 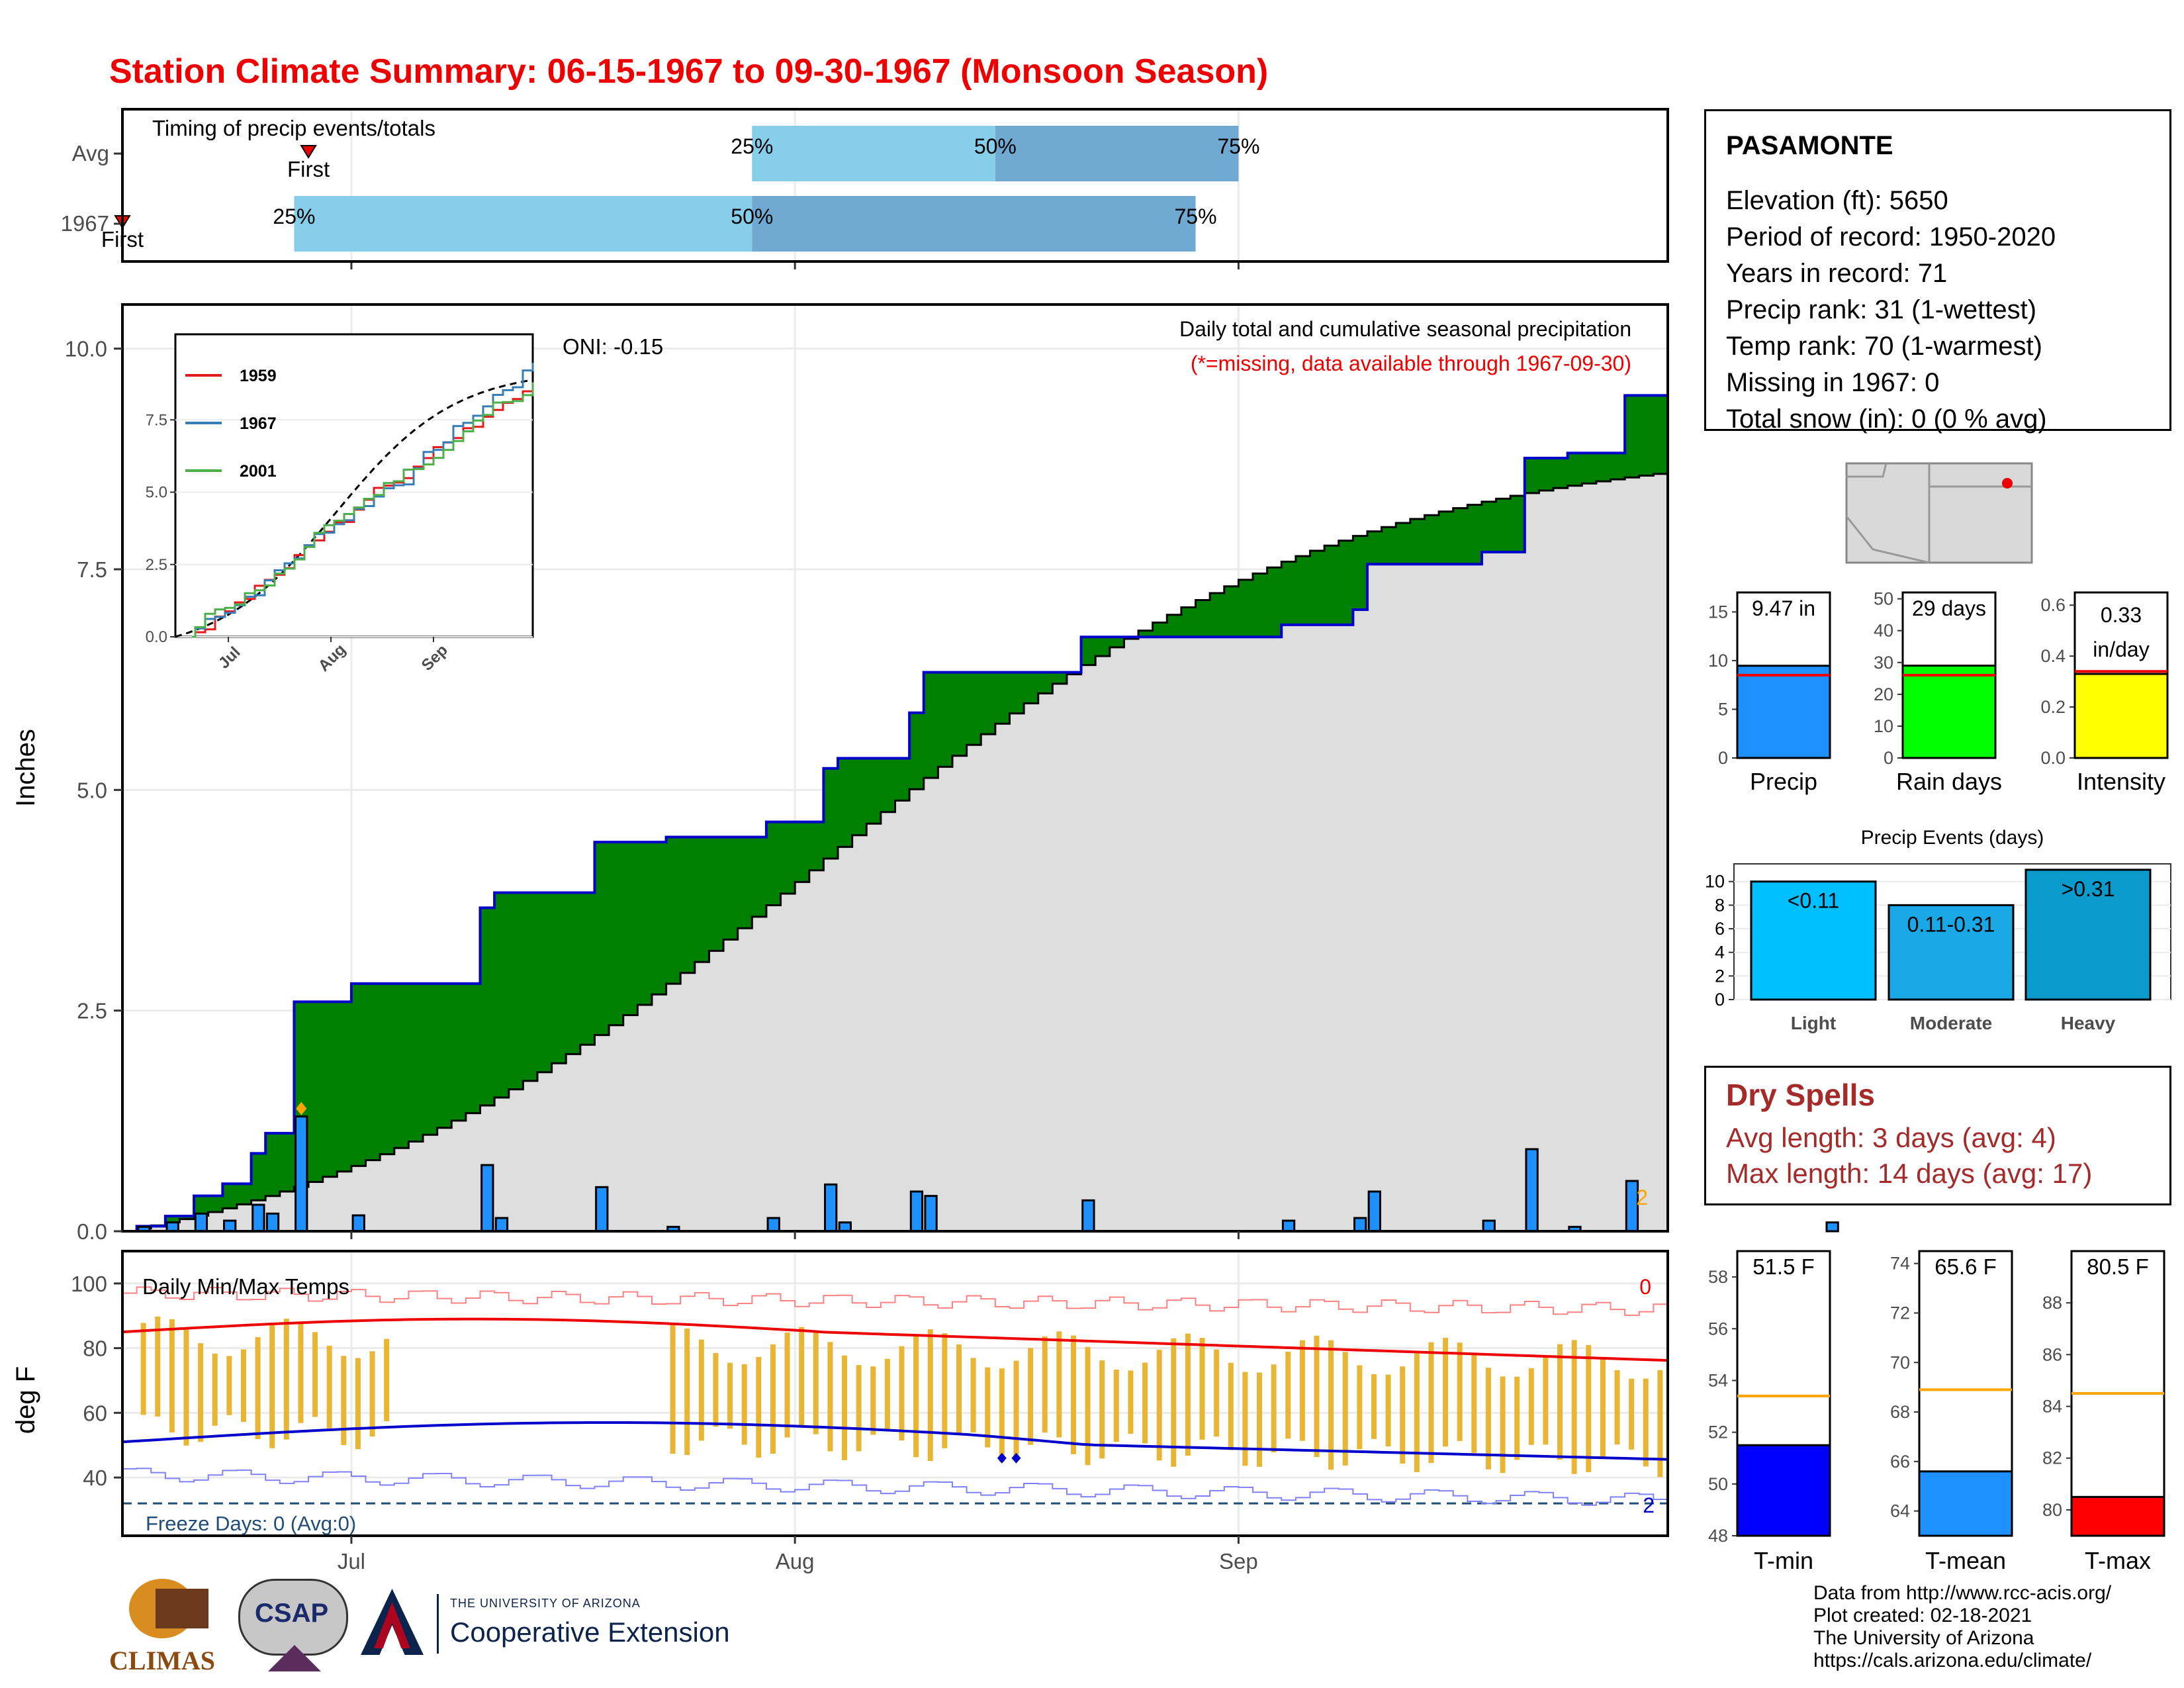 I want to click on mini-bar-tick-label: 30, so click(x=1883, y=663).